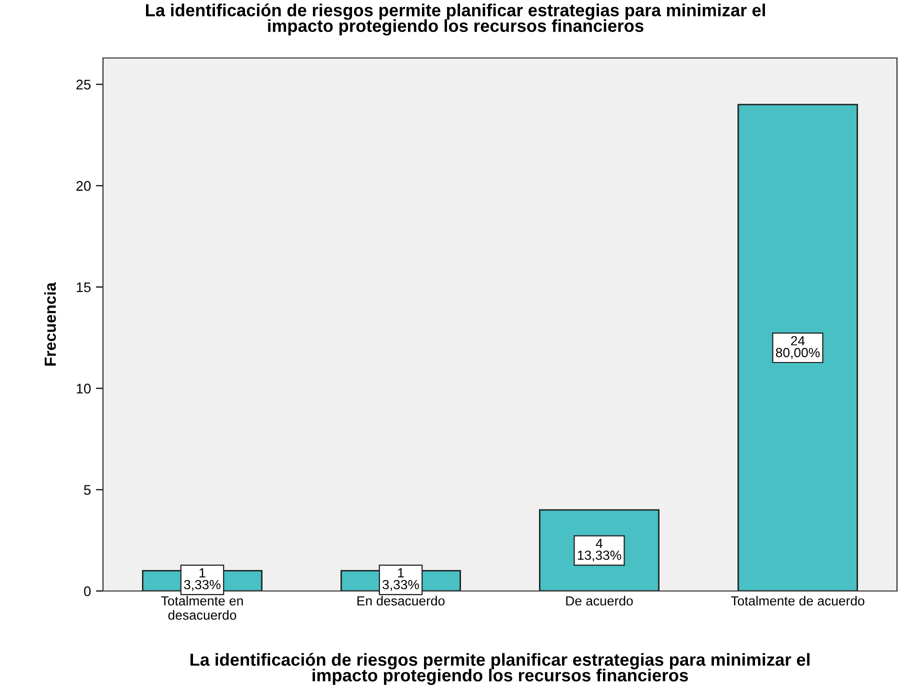 The width and height of the screenshot is (911, 693). I want to click on y-axis-title: Frecuencia, so click(50, 324).